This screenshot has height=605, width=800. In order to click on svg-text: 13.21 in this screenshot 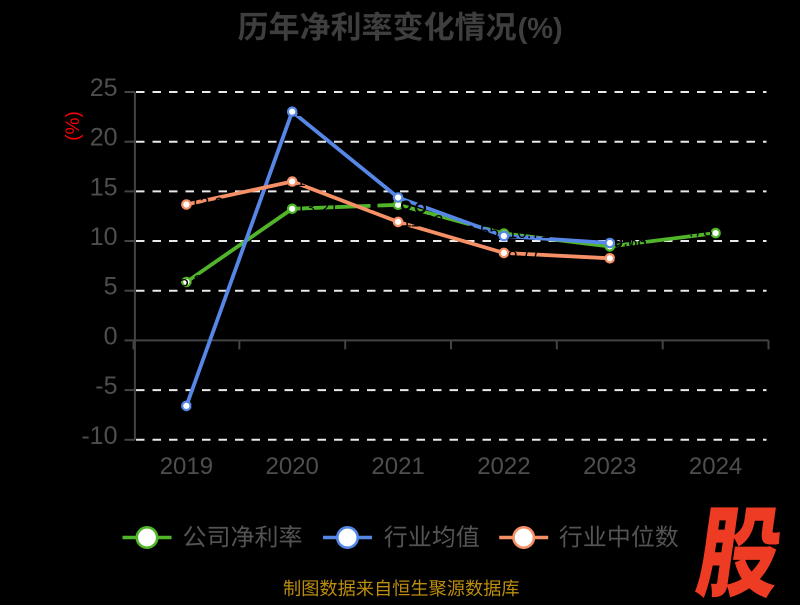, I will do `click(317, 207)`.